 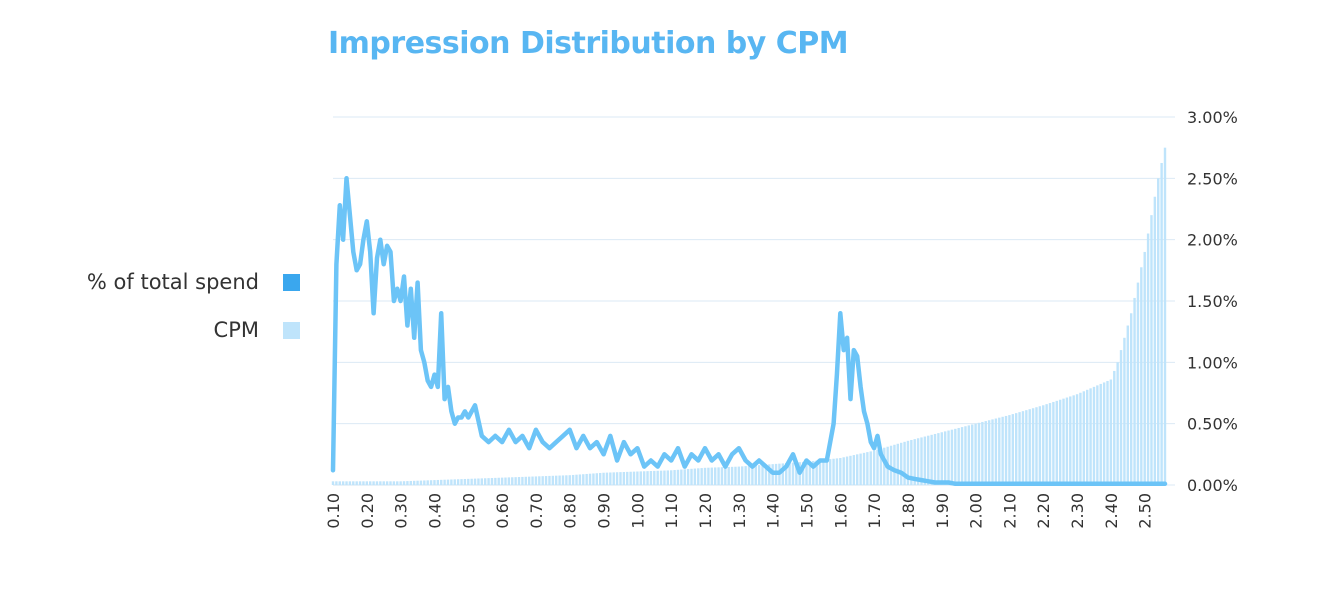 I want to click on legend-item-spend: % of total spend, so click(x=165, y=282).